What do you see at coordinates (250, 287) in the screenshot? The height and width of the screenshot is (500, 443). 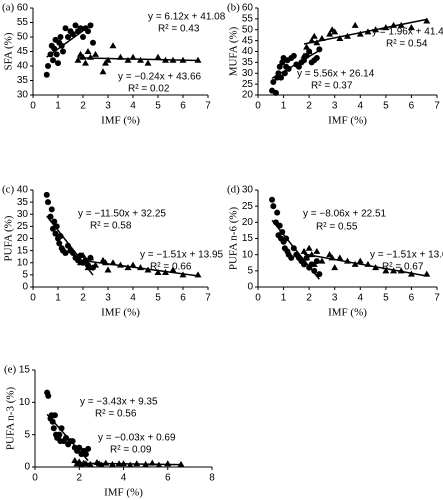 I see `y-tick-label: 0` at bounding box center [250, 287].